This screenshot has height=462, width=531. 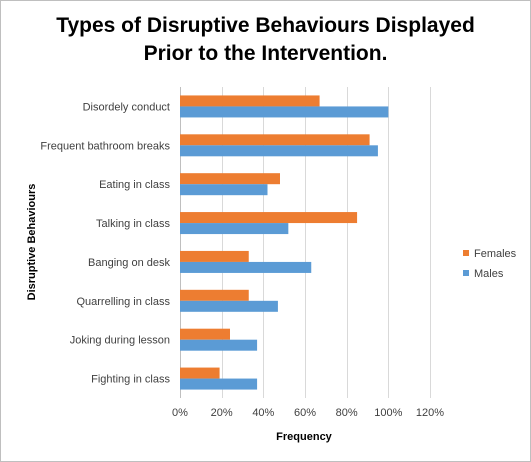 I want to click on x-tick-label: 0%, so click(x=180, y=413).